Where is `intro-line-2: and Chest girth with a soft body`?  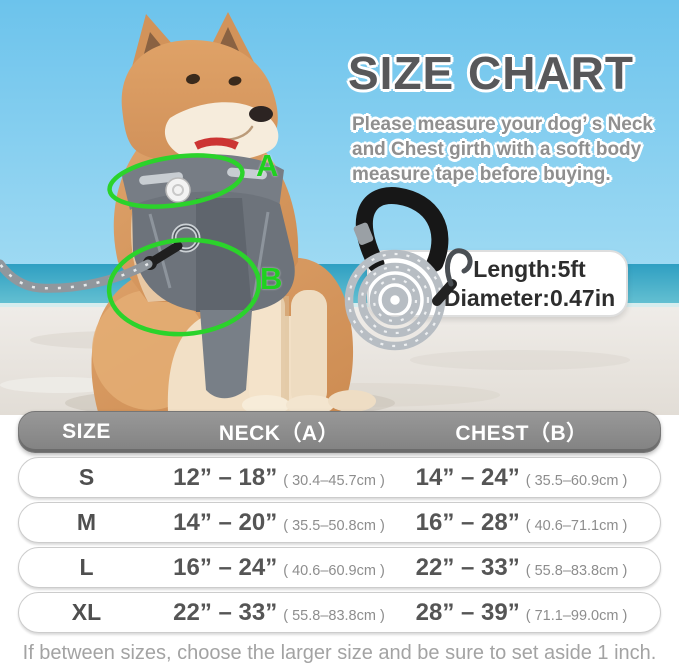 intro-line-2: and Chest girth with a soft body is located at coordinates (497, 149).